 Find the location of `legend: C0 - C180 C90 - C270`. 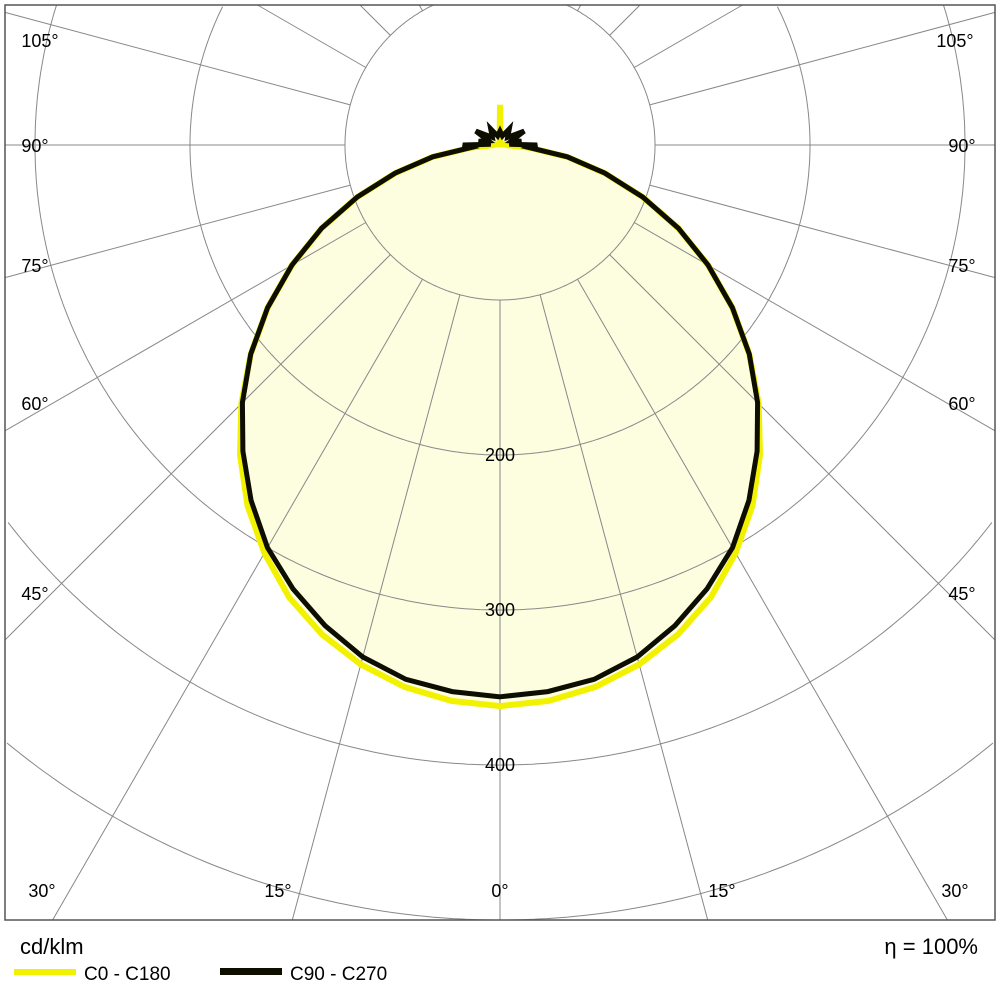

legend: C0 - C180 C90 - C270 is located at coordinates (314, 977).